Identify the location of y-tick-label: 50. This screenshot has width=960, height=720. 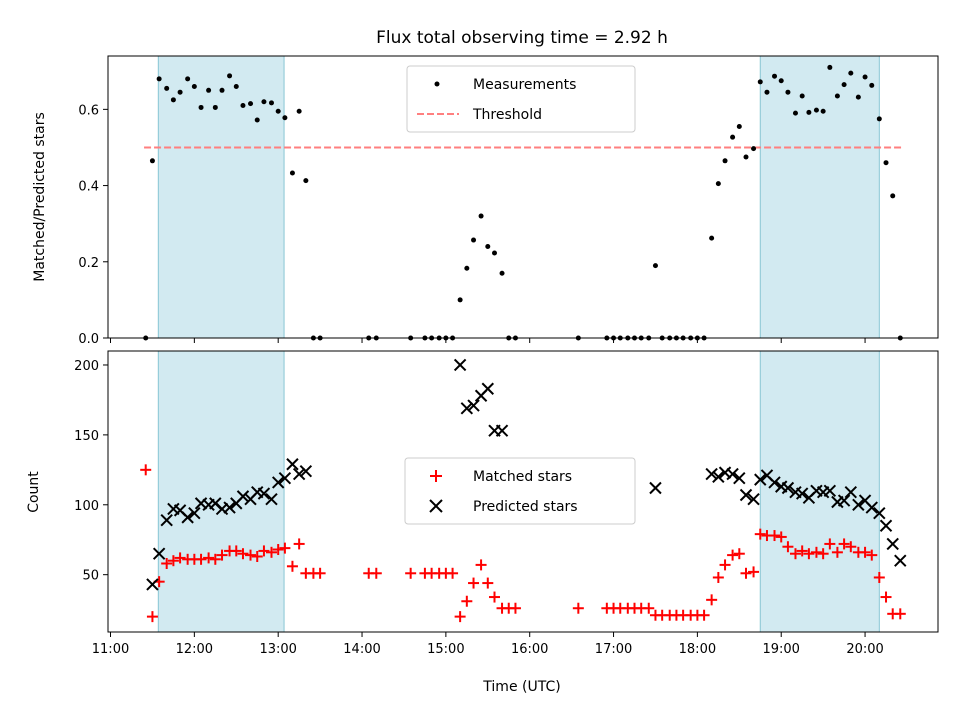
(90, 576).